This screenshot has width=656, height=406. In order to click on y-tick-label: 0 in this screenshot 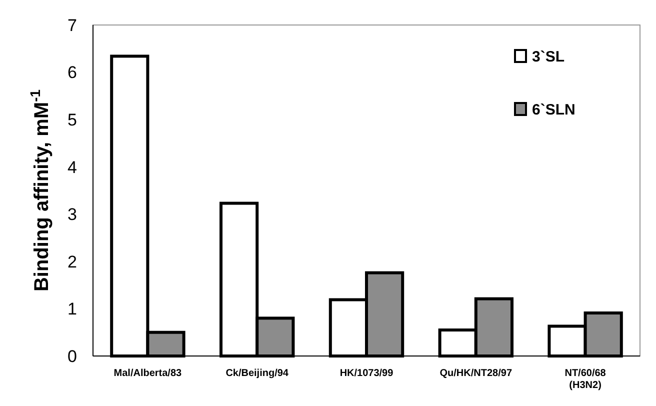, I will do `click(72, 356)`.